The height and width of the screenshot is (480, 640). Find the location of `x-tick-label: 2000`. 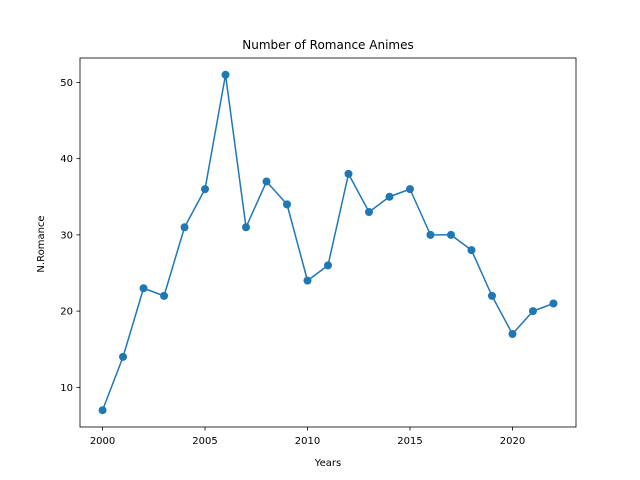

x-tick-label: 2000 is located at coordinates (102, 441).